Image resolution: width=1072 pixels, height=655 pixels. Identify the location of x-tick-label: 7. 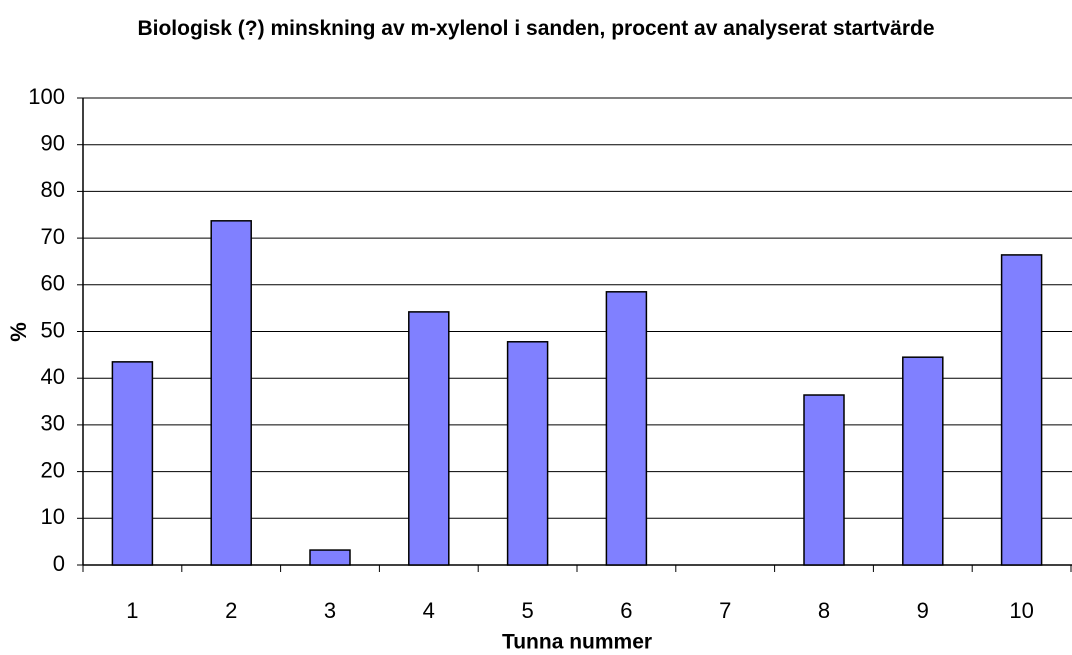
(725, 610).